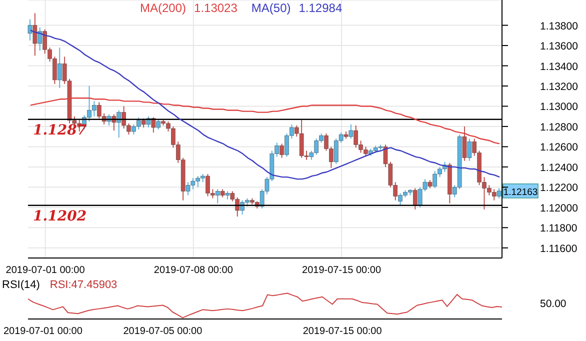 The height and width of the screenshot is (341, 586). What do you see at coordinates (559, 188) in the screenshot?
I see `y-tick-label: 1.12200` at bounding box center [559, 188].